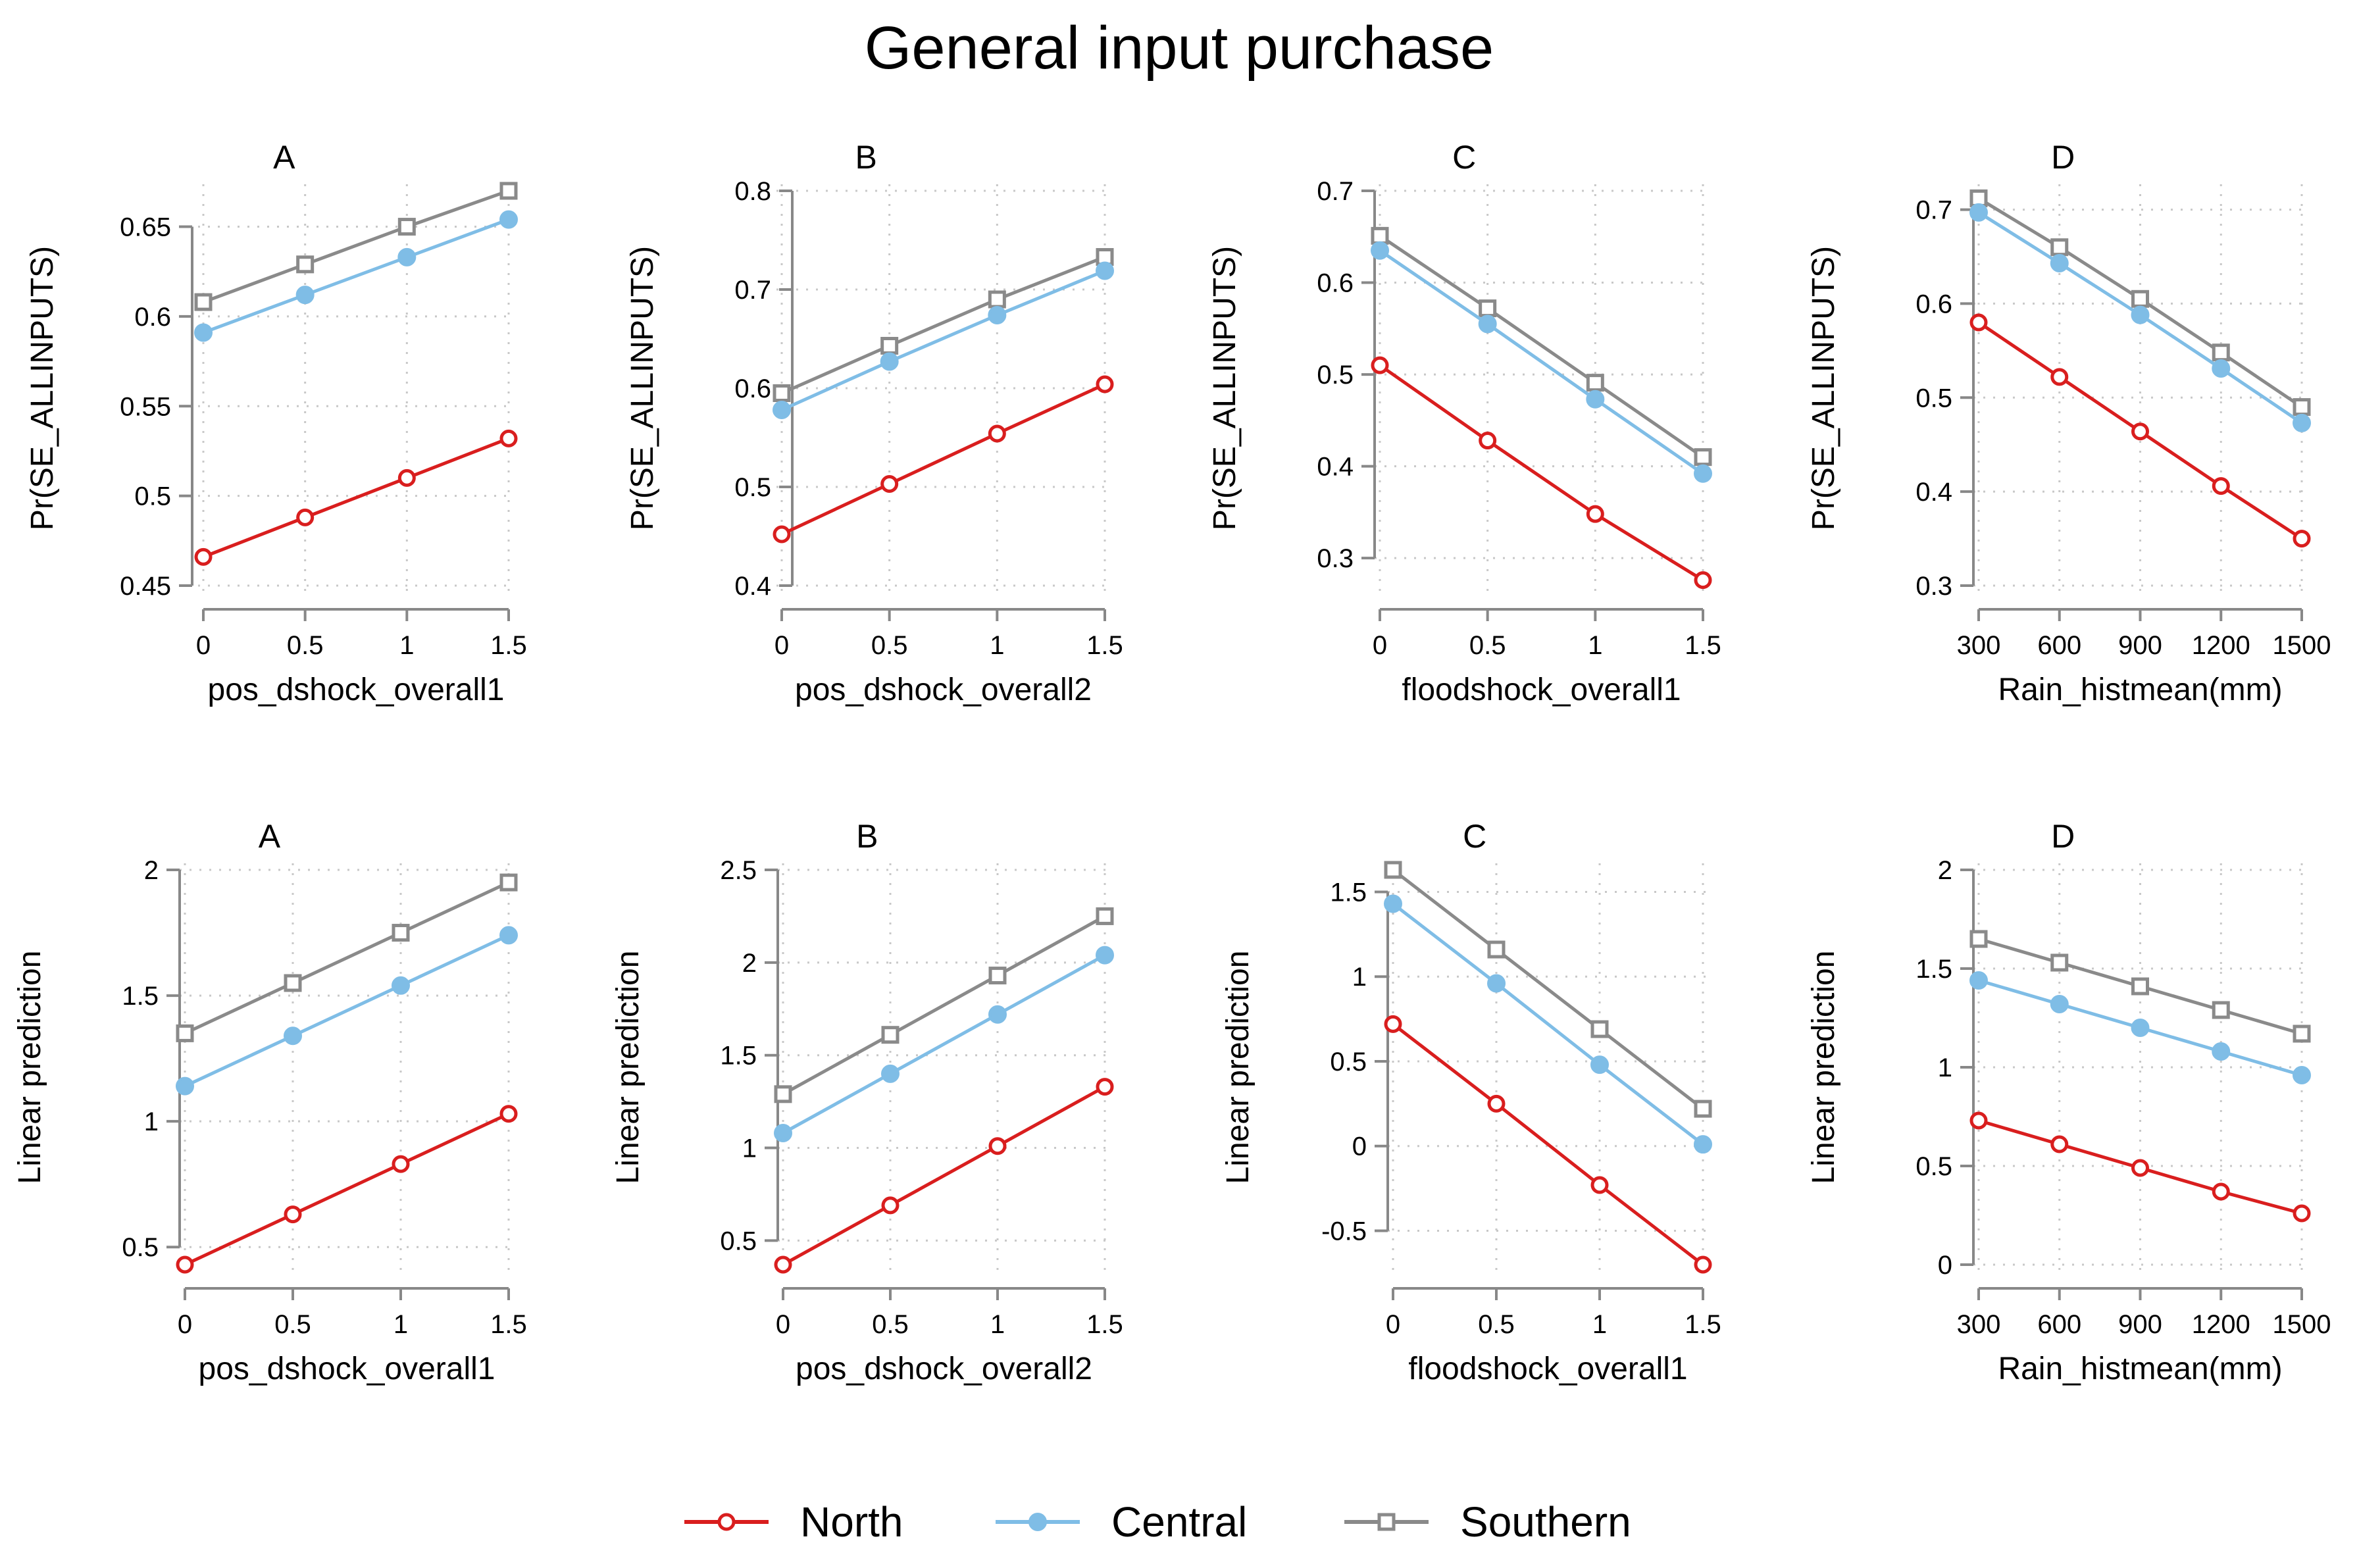 The image size is (2359, 1568). I want to click on y-tick-label: 0.55, so click(145, 406).